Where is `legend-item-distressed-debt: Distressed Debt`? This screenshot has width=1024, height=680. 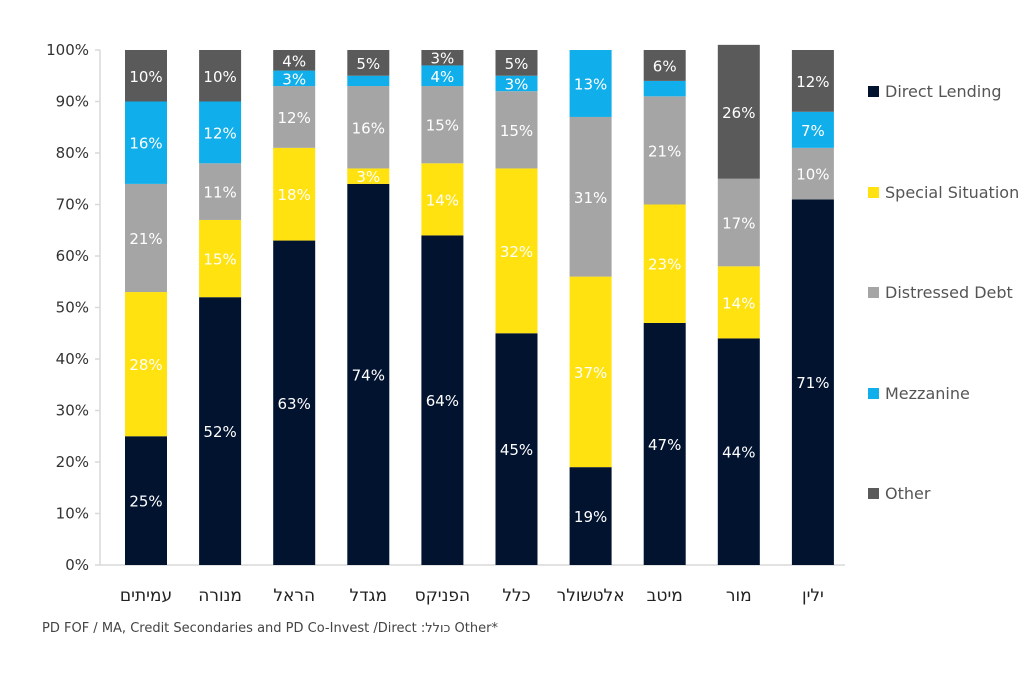 legend-item-distressed-debt: Distressed Debt is located at coordinates (940, 292).